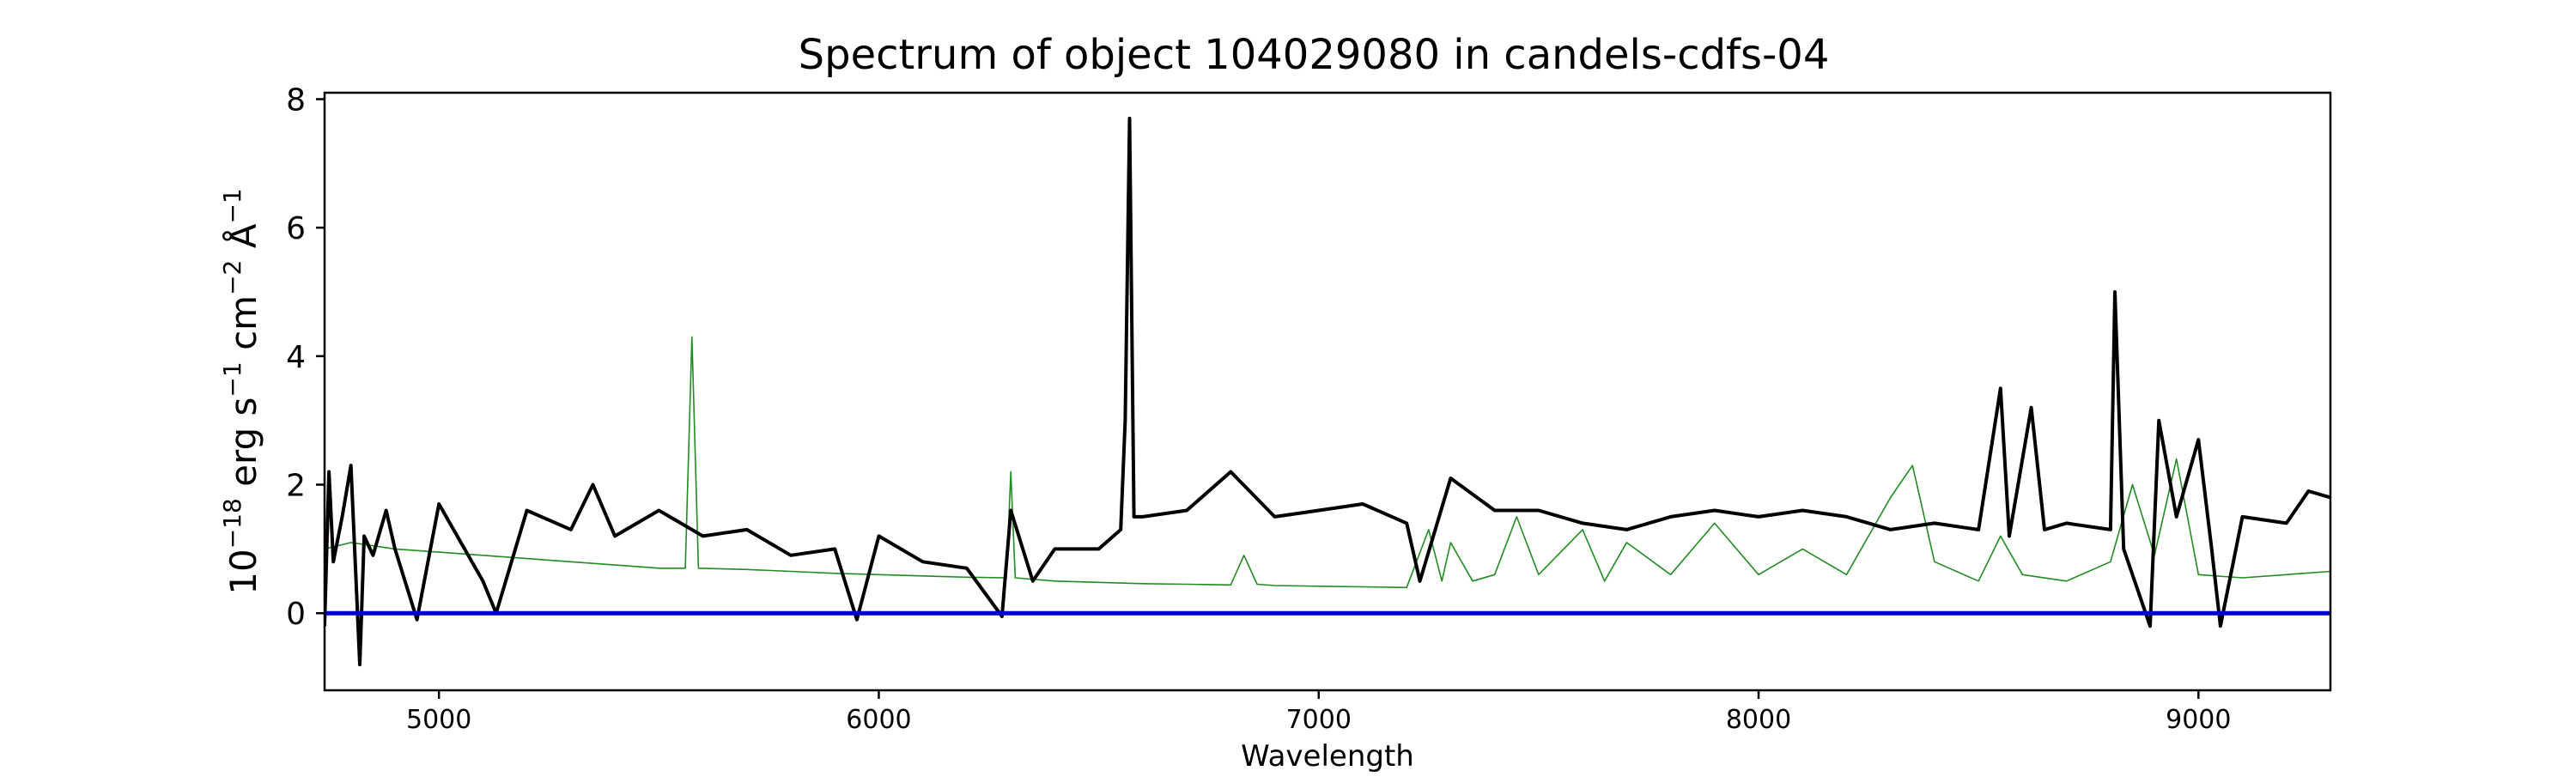 This screenshot has height=777, width=2576. I want to click on y-axis-label-unit1: erg s, so click(243, 448).